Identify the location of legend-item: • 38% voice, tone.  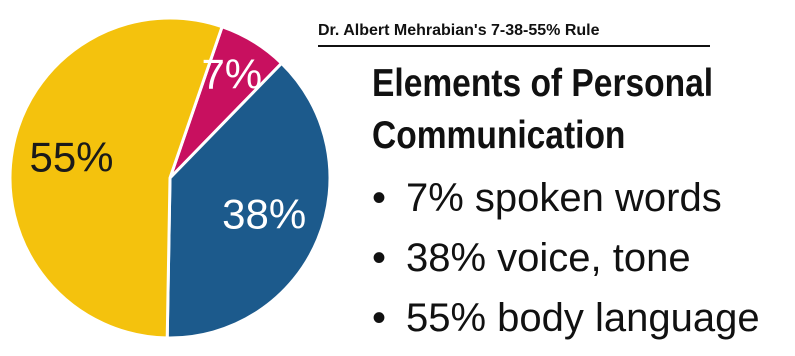
(566, 258).